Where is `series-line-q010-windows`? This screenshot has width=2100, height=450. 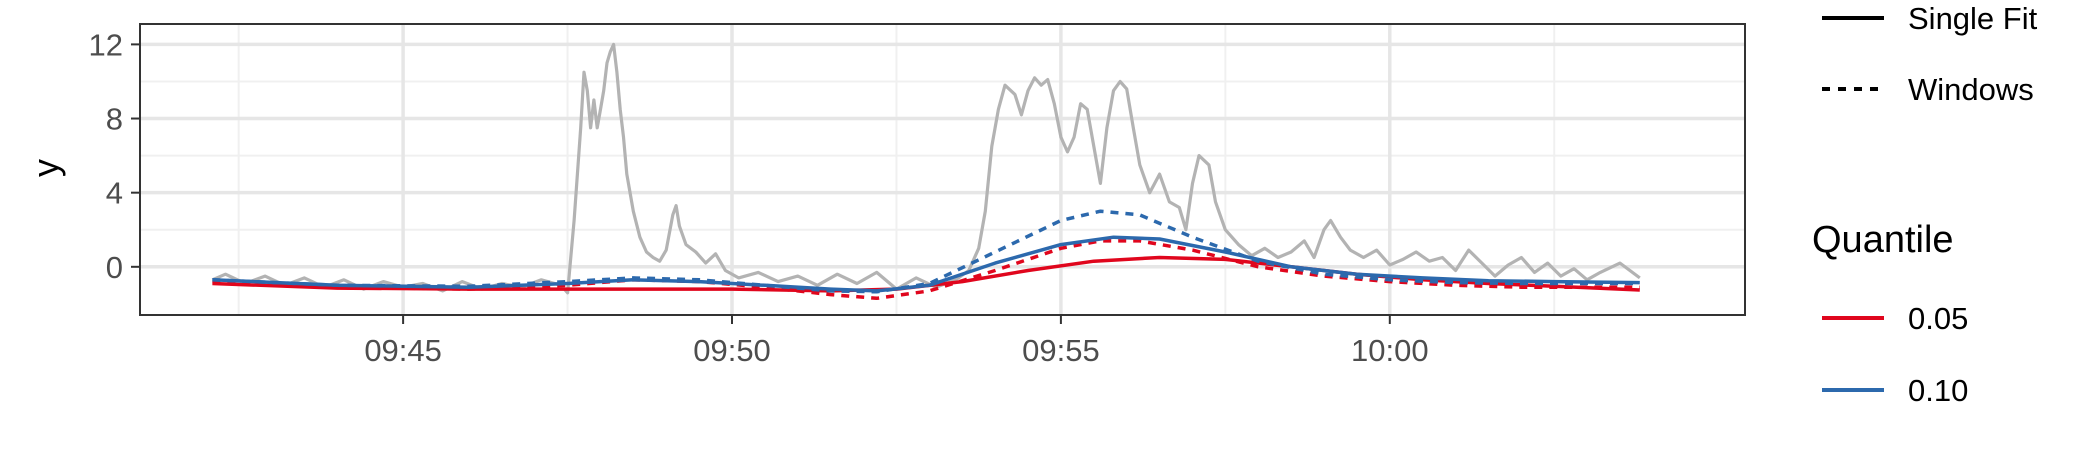 series-line-q010-windows is located at coordinates (926, 251).